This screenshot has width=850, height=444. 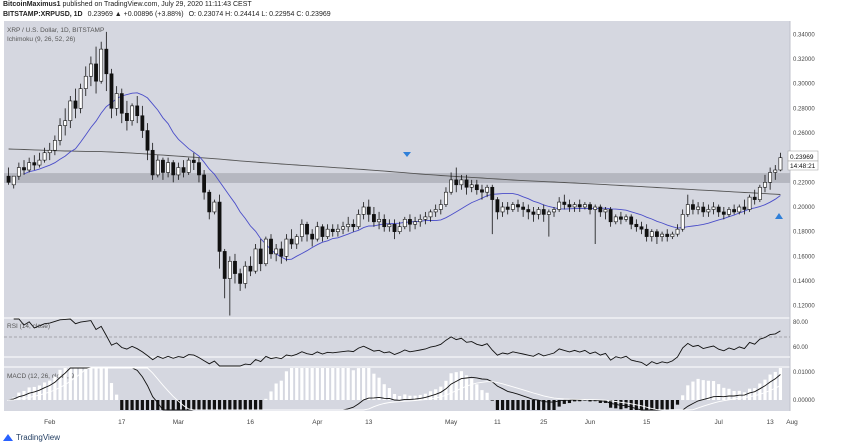 I want to click on x-tick: 15, so click(x=647, y=422).